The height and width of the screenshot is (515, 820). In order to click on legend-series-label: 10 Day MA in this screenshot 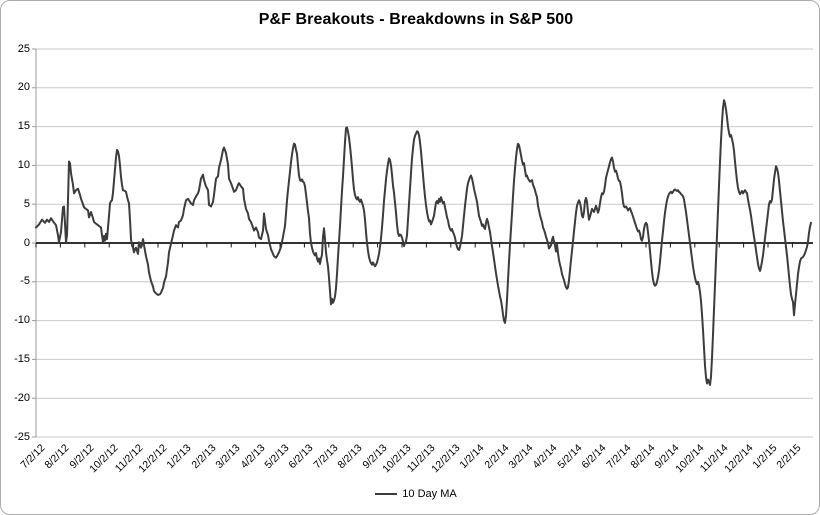, I will do `click(429, 494)`.